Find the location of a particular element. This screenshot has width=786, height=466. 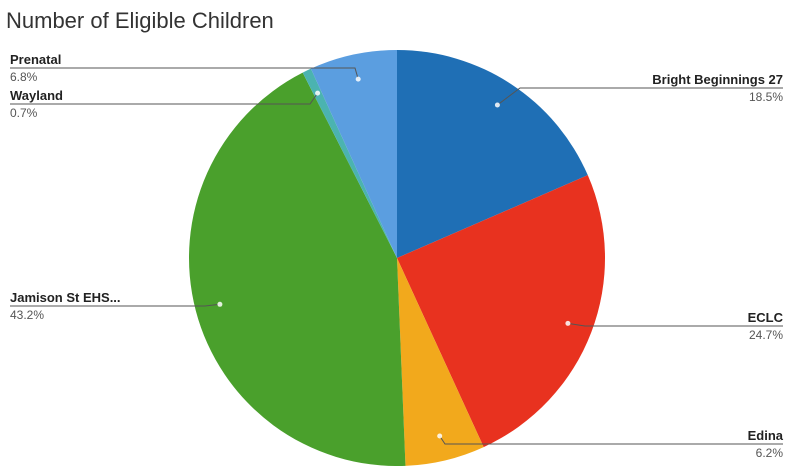

slice-label-edina: Edina is located at coordinates (766, 435).